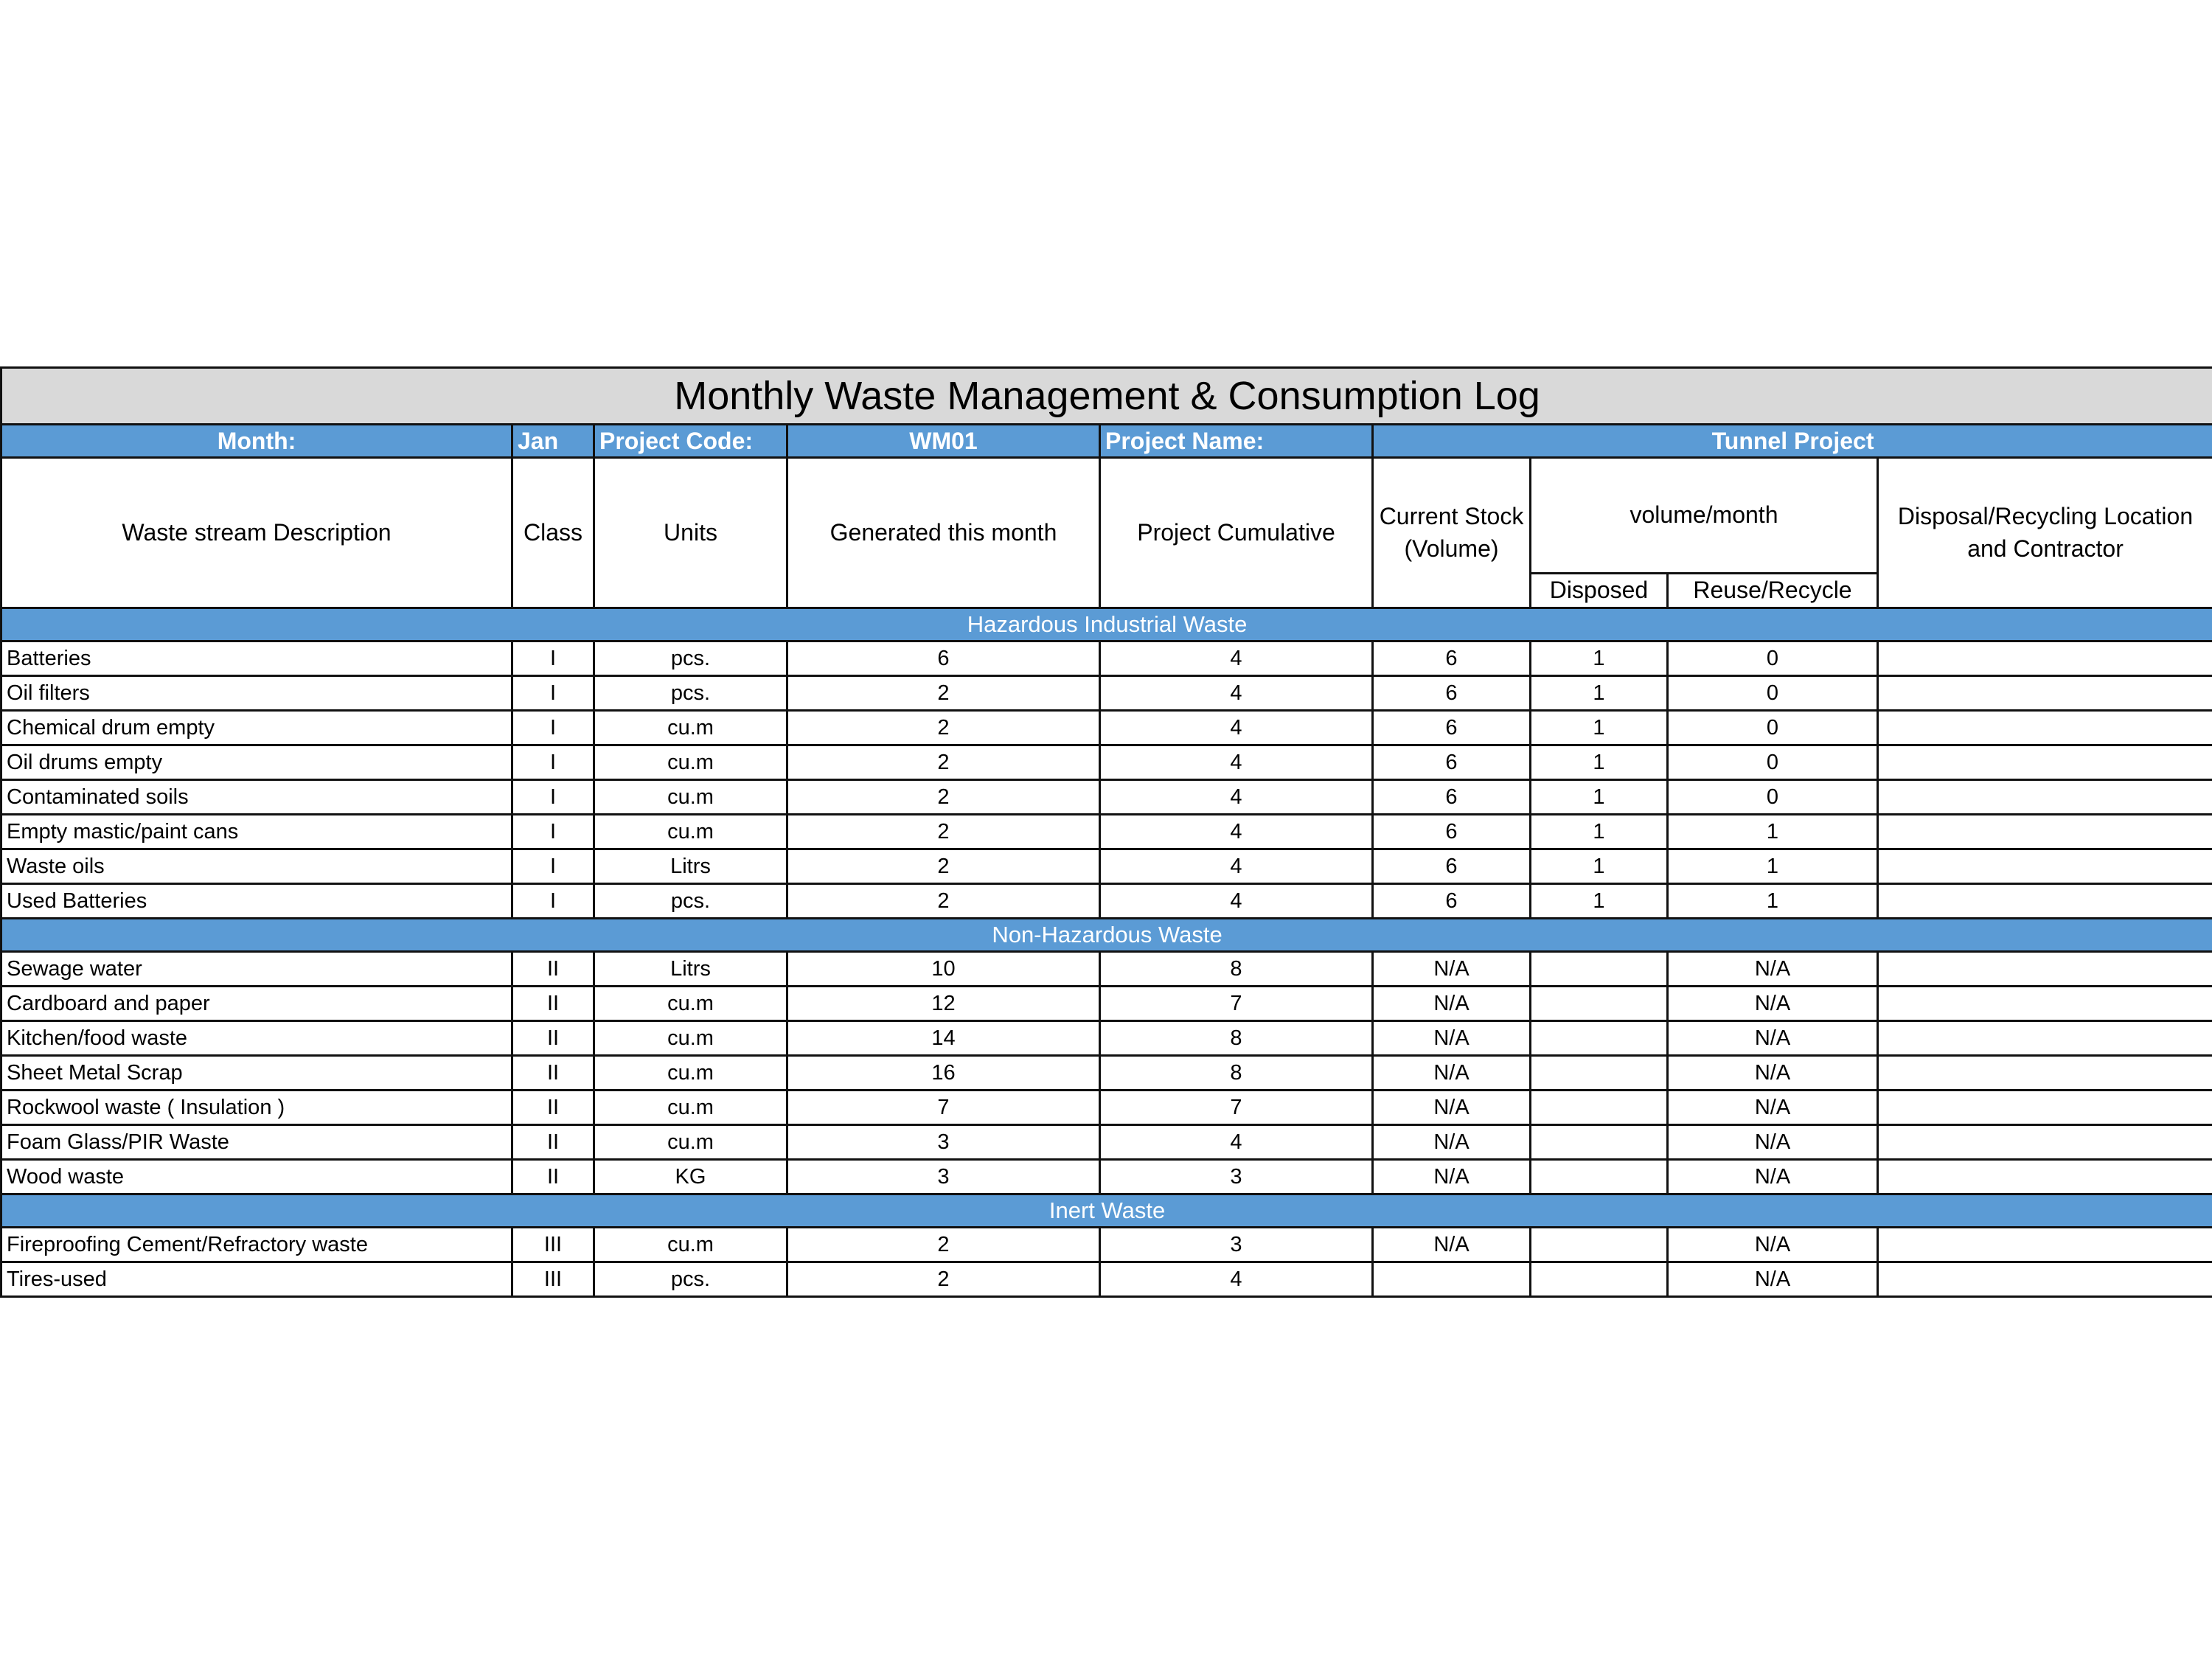  What do you see at coordinates (1704, 515) in the screenshot?
I see `column-header: volume/month` at bounding box center [1704, 515].